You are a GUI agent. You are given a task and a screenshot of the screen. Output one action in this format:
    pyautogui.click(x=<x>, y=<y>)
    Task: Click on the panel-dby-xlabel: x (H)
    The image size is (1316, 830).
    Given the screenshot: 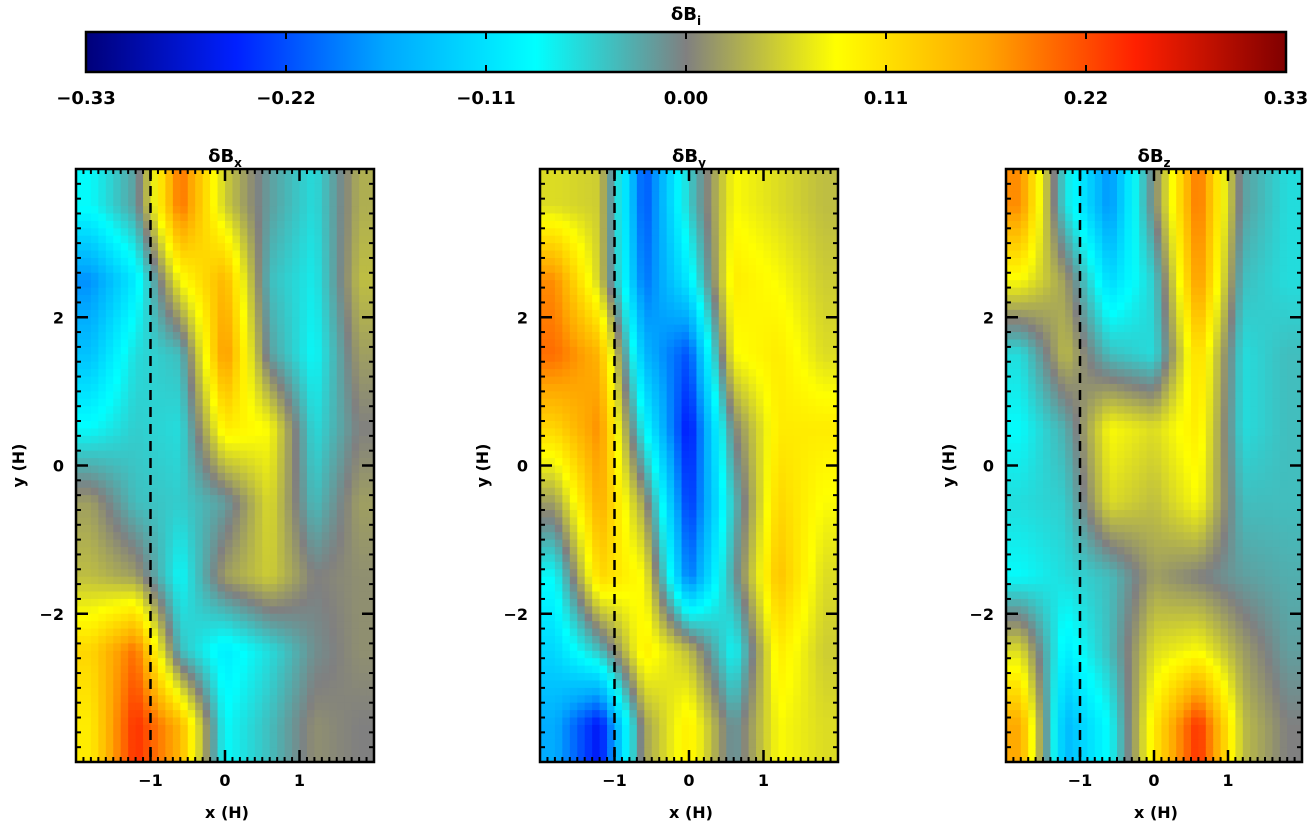 What is the action you would take?
    pyautogui.click(x=691, y=812)
    